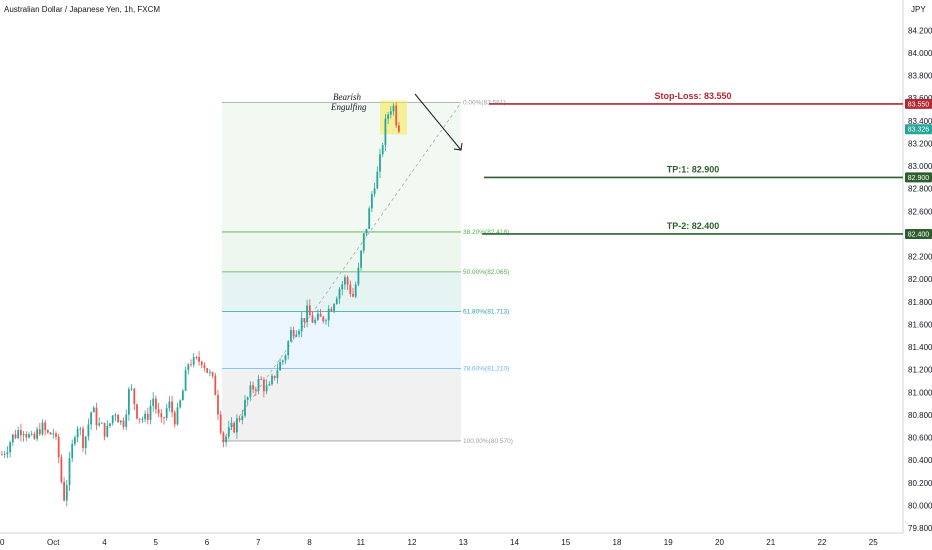 This screenshot has height=550, width=932. Describe the element at coordinates (920, 324) in the screenshot. I see `price-tick-label: 81.600` at that location.